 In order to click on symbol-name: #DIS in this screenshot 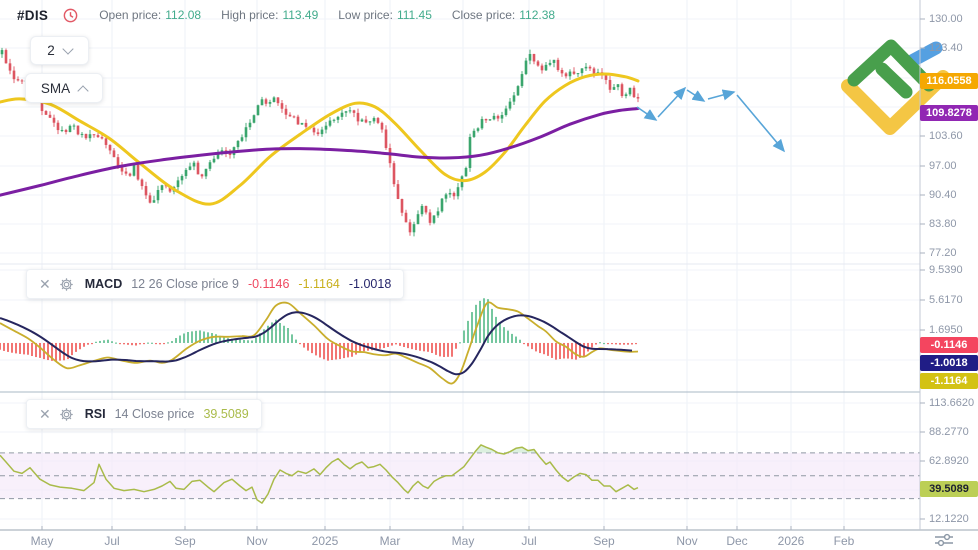, I will do `click(33, 15)`.